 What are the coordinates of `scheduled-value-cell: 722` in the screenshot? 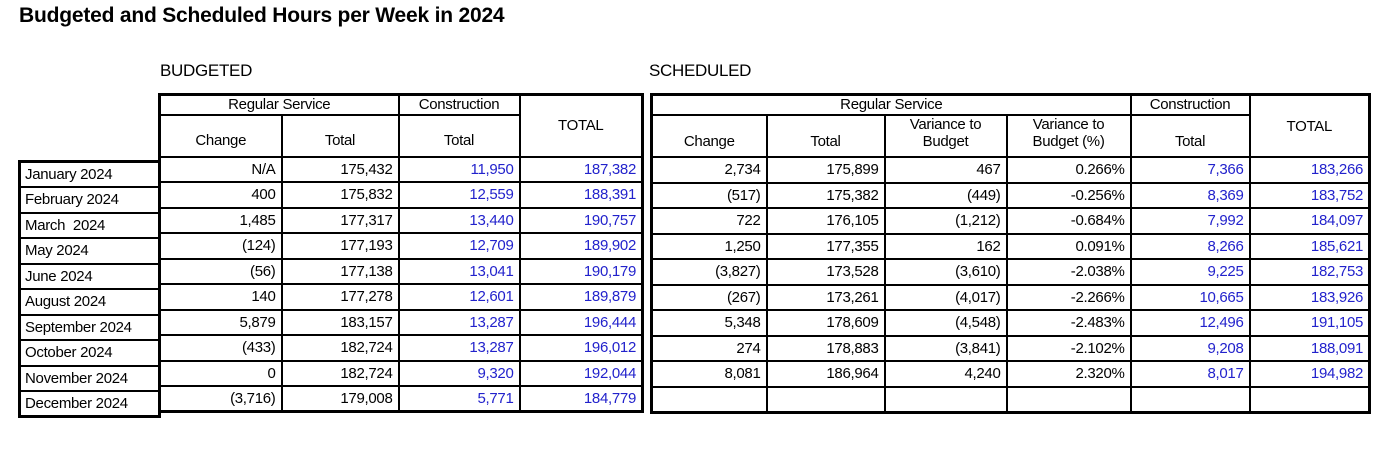 It's located at (709, 221).